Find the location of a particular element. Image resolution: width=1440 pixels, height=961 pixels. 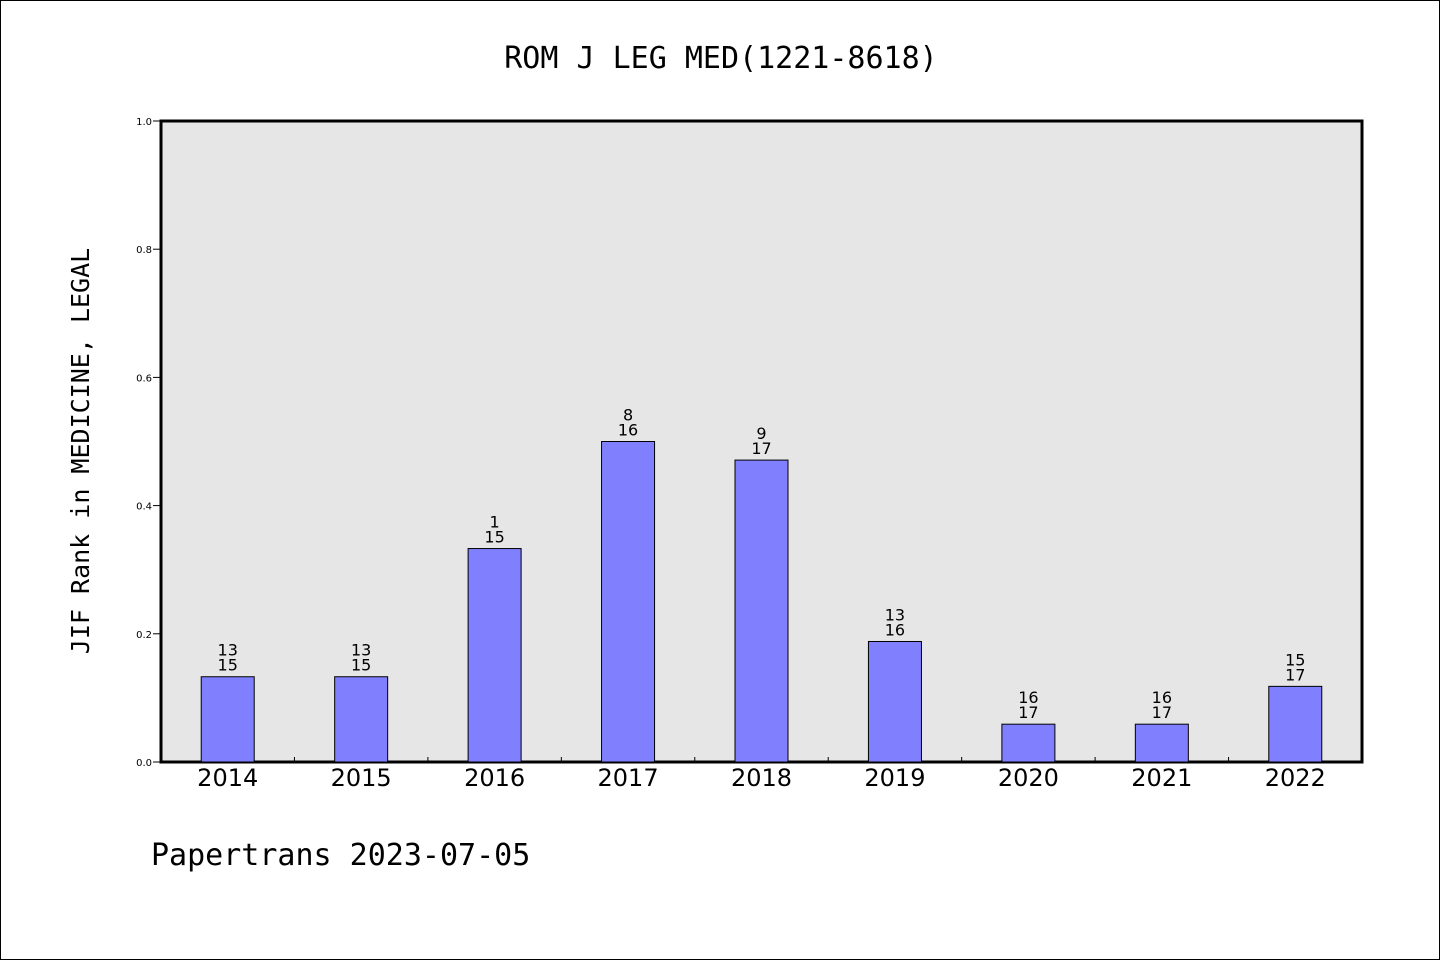

y-tick-label: 1.0 is located at coordinates (144, 122).